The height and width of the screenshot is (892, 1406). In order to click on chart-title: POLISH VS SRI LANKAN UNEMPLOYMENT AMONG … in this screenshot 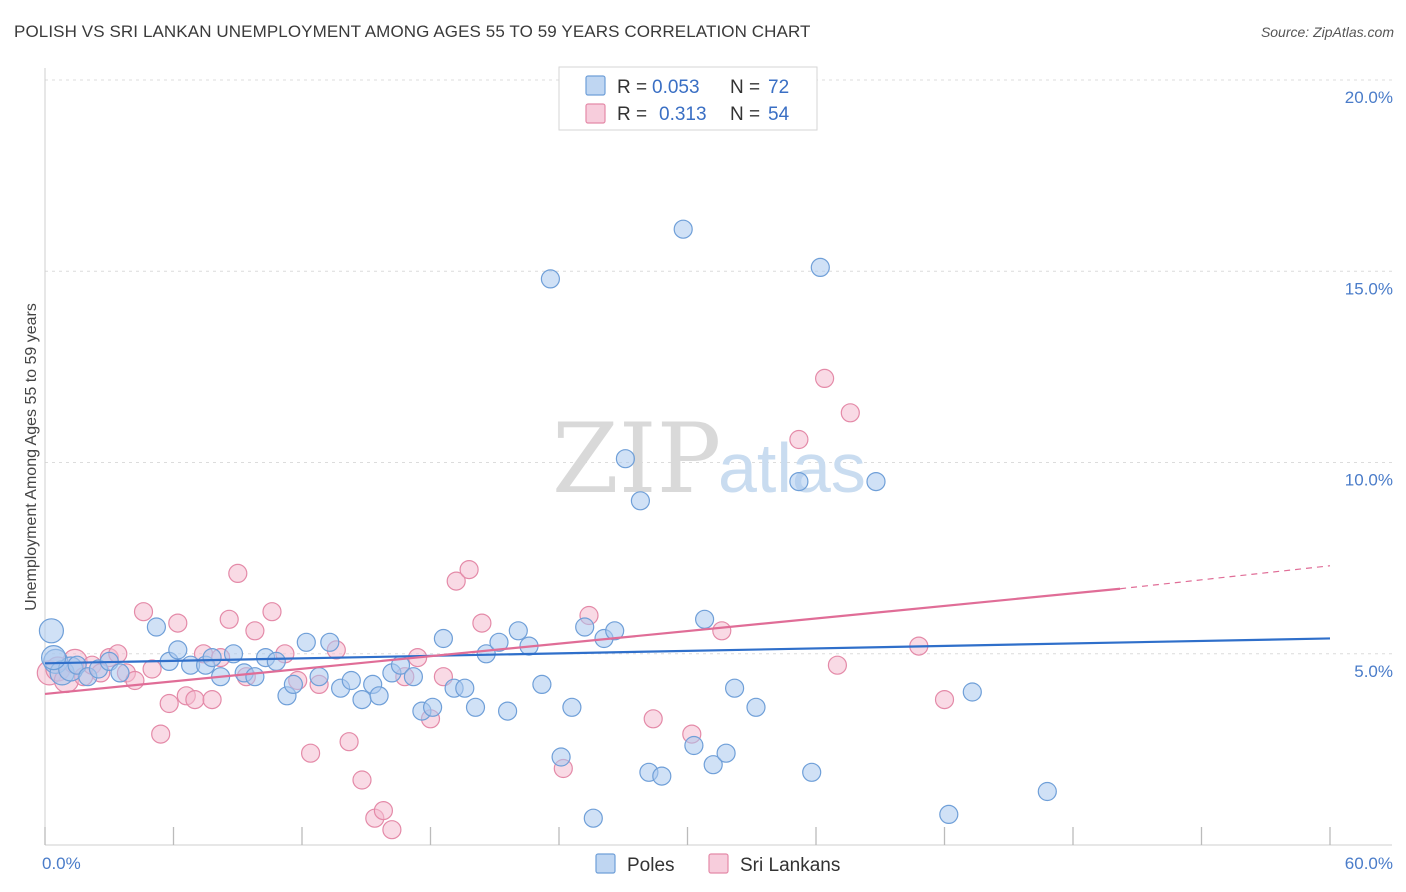, I will do `click(412, 31)`.